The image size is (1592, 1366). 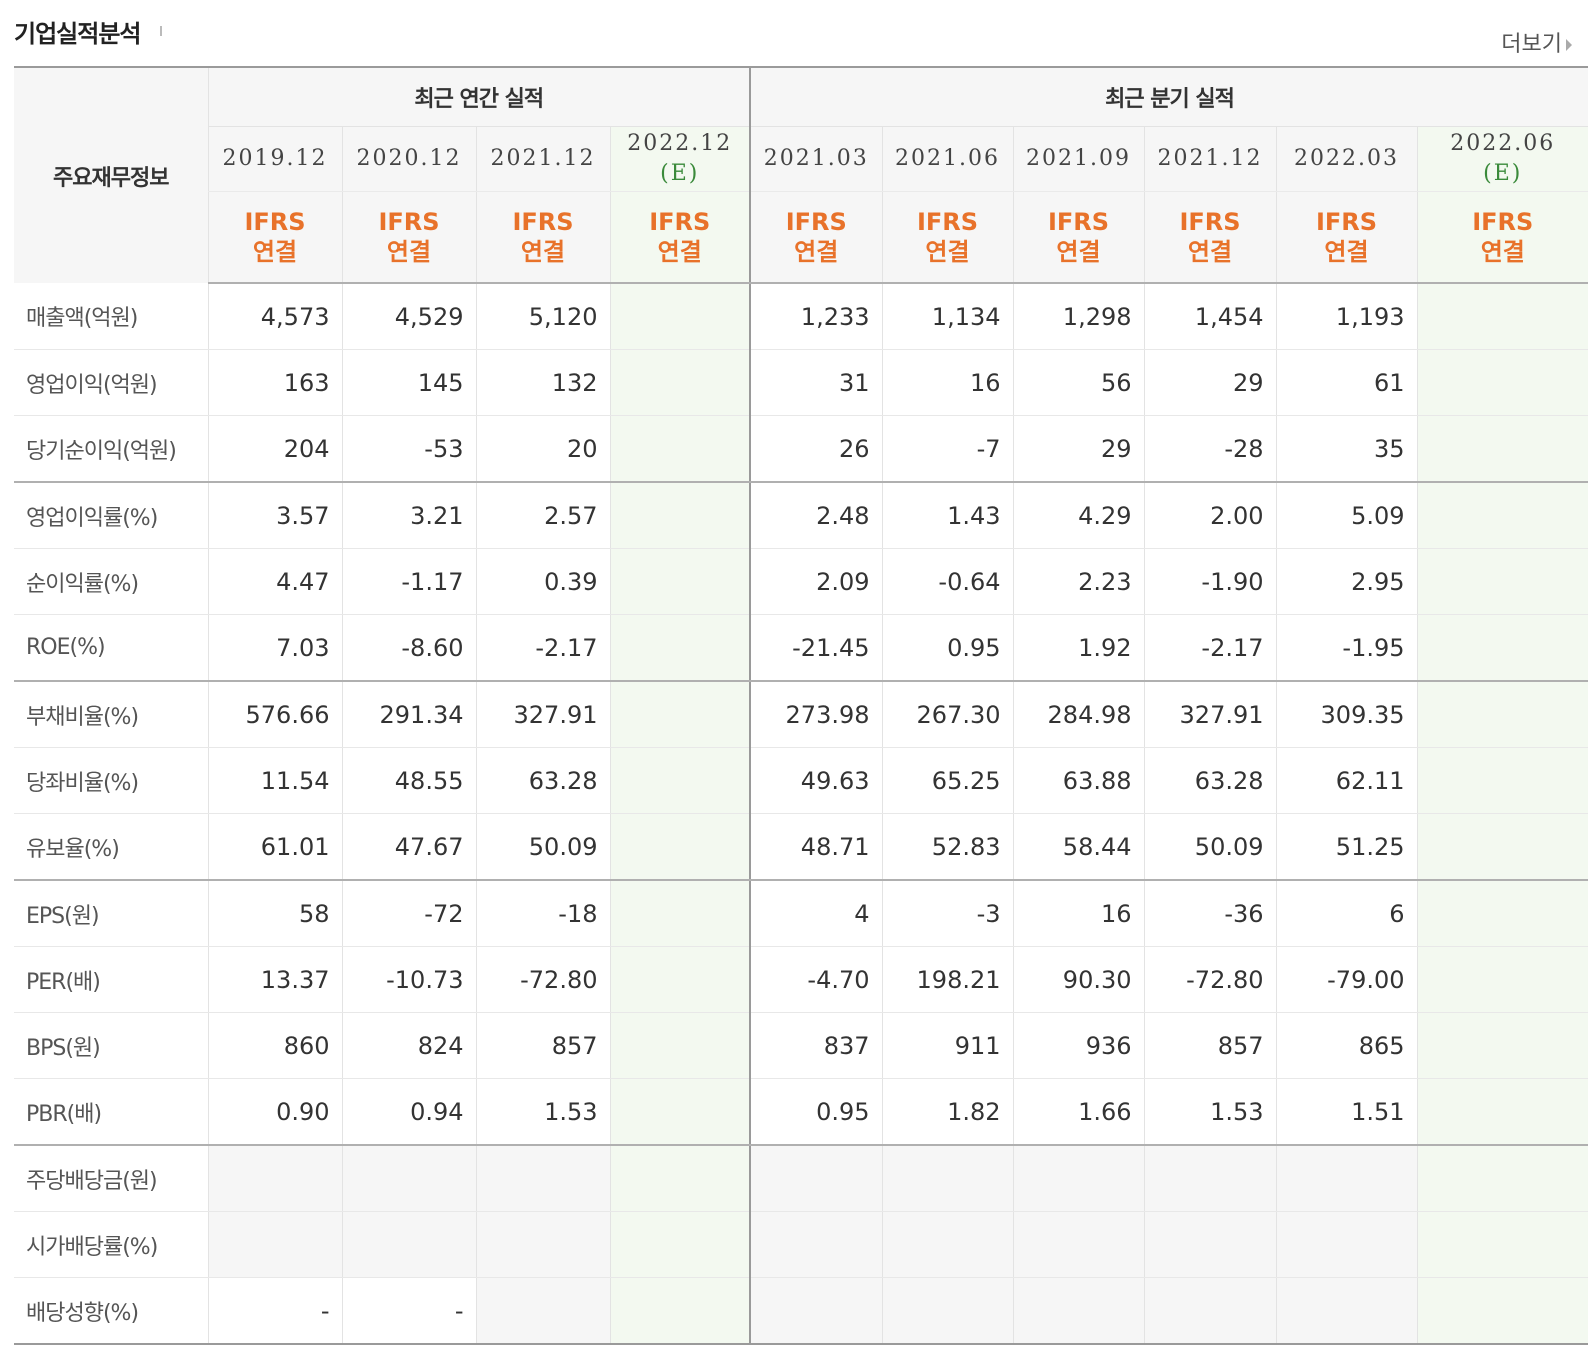 I want to click on period-header: 2020.12, so click(x=408, y=159).